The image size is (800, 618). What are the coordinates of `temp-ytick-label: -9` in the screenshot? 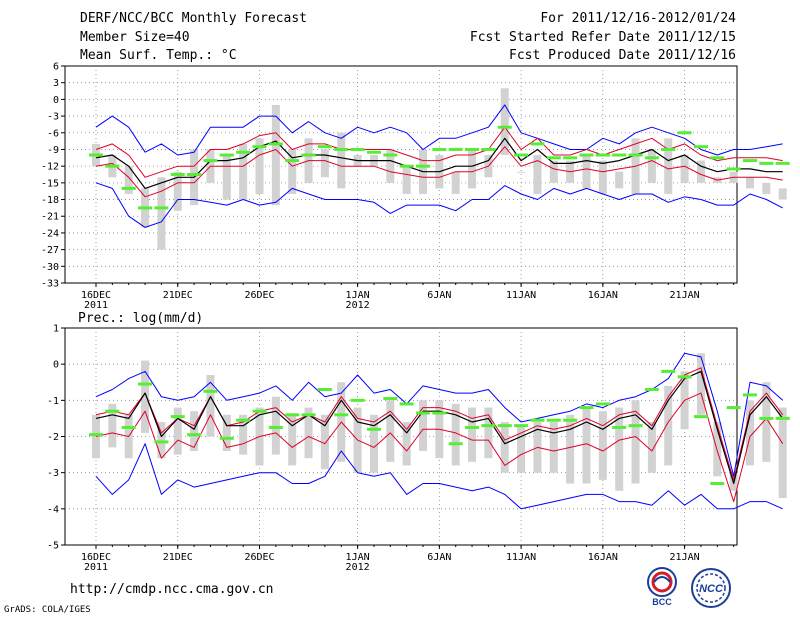 It's located at (53, 150).